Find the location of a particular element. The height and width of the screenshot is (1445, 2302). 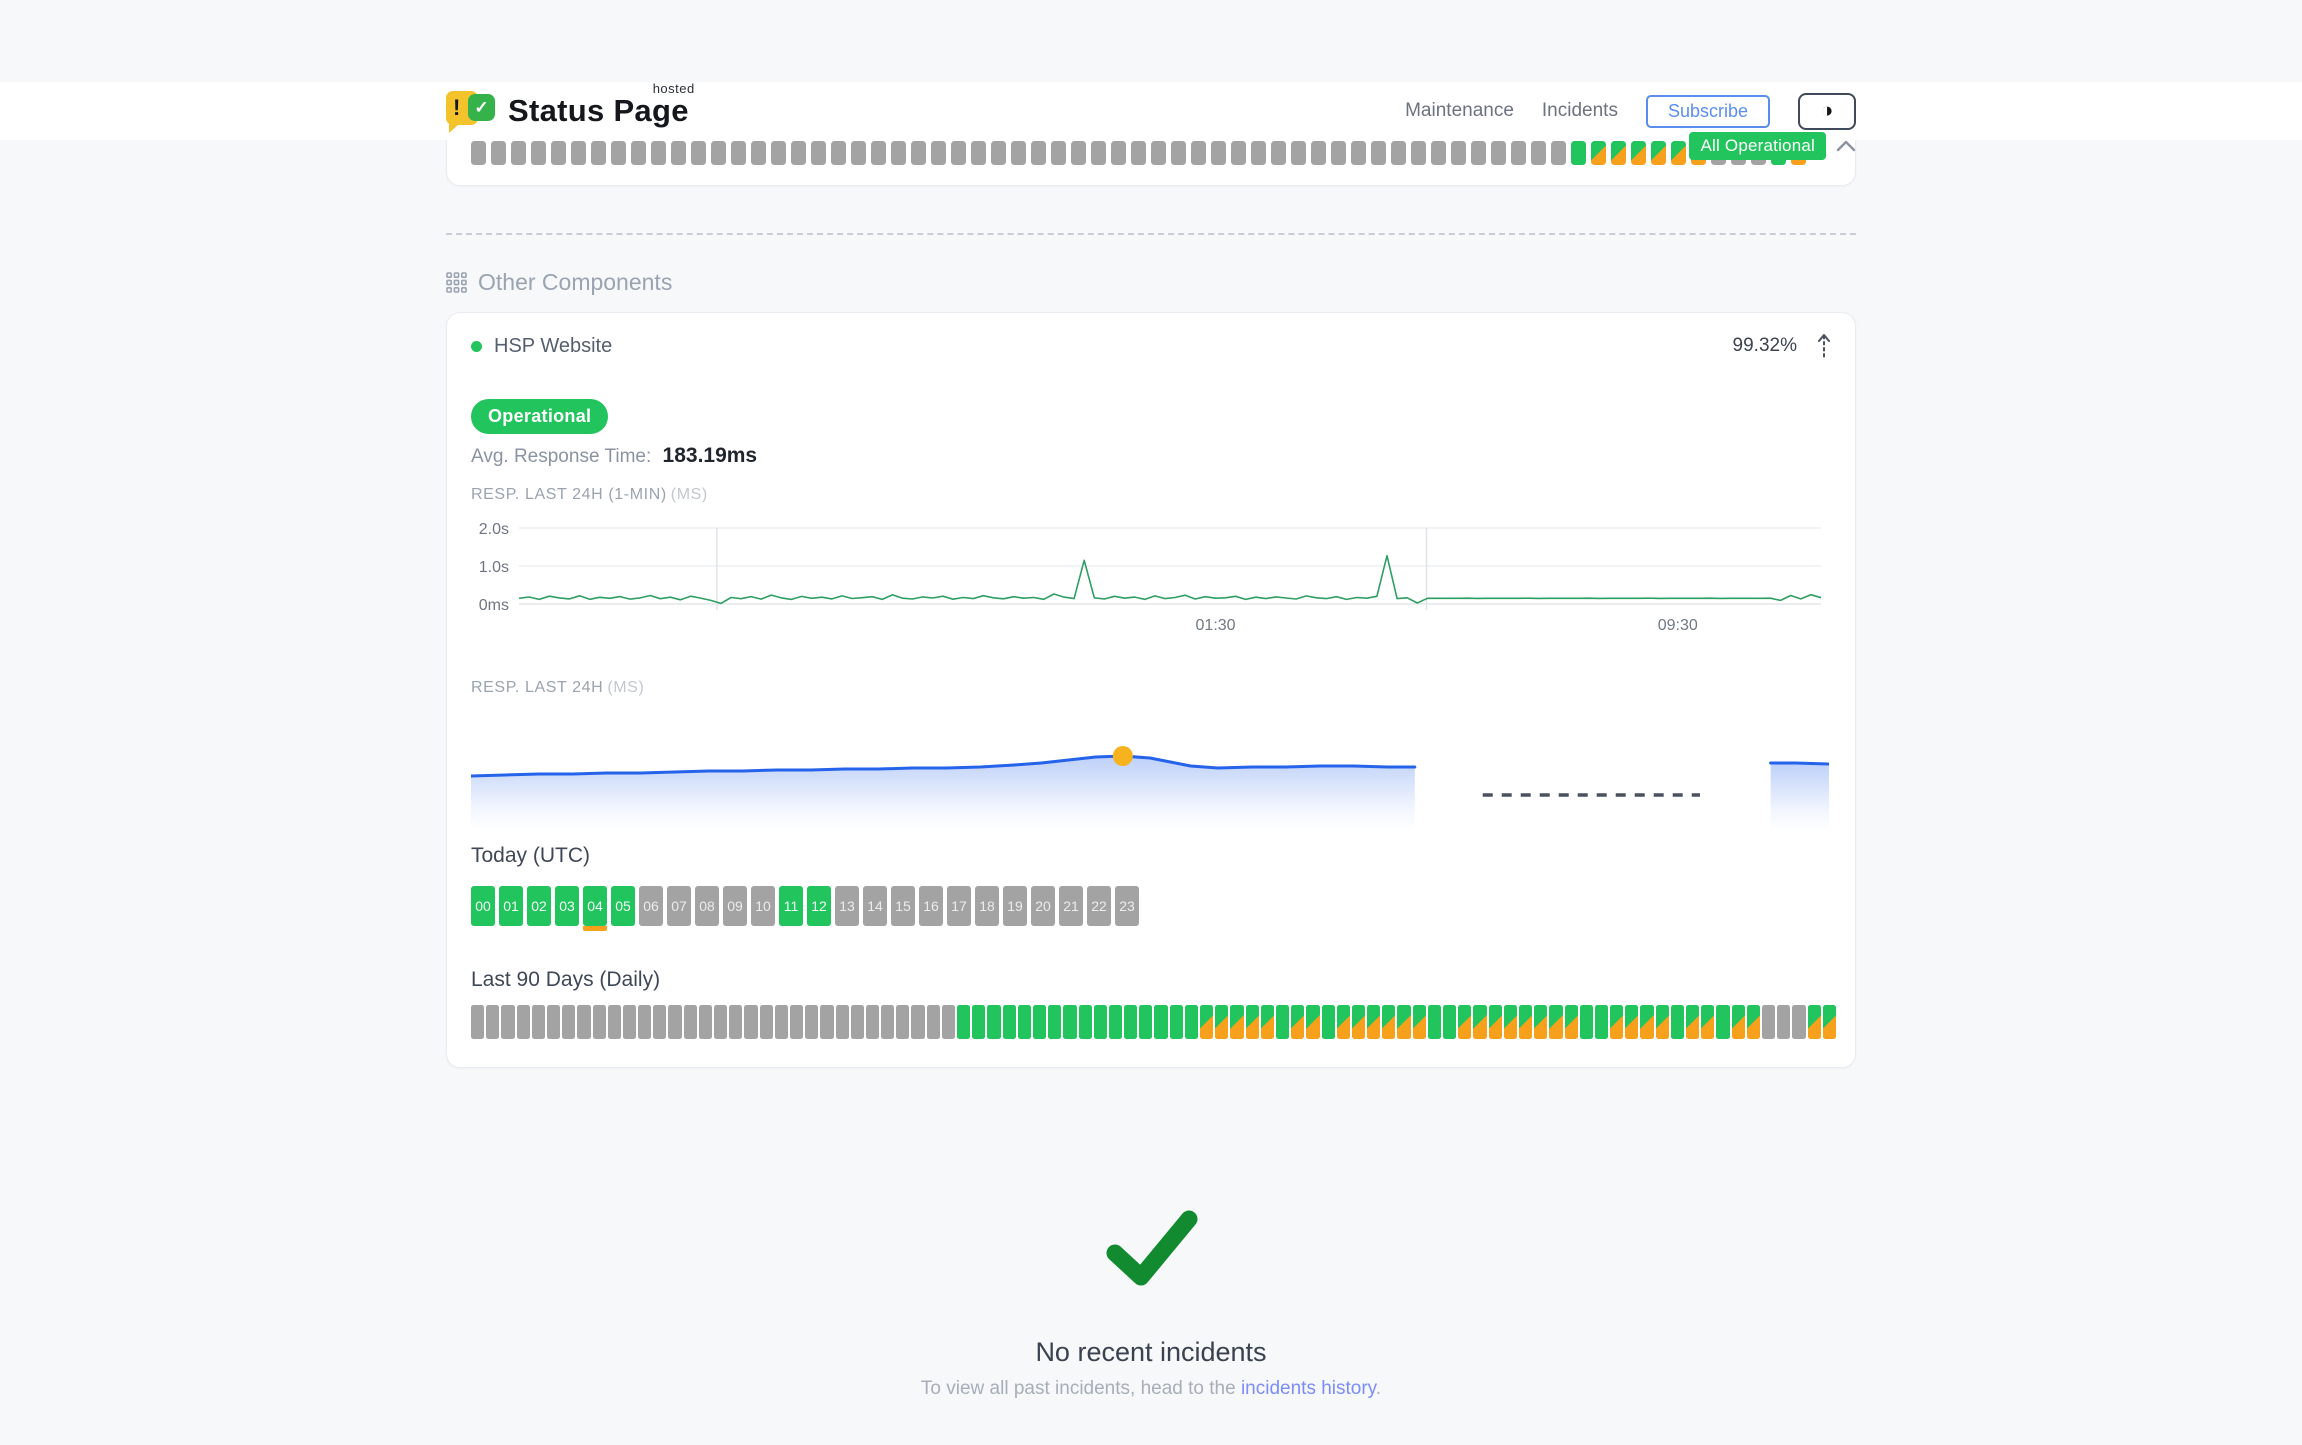

hour-block: 17 is located at coordinates (959, 906).